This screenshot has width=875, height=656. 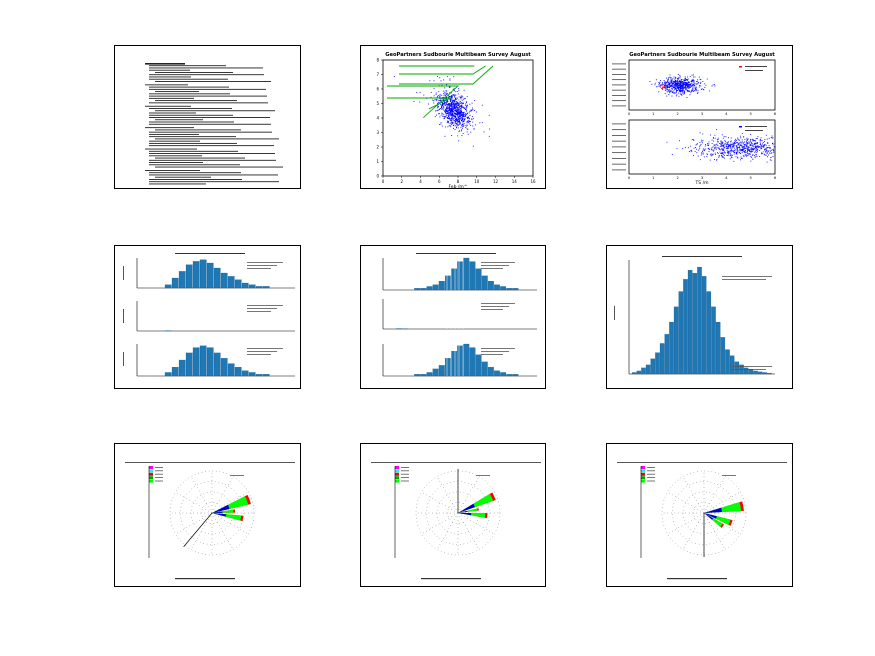 What do you see at coordinates (702, 183) in the screenshot?
I see `x-axis-label: TS /m` at bounding box center [702, 183].